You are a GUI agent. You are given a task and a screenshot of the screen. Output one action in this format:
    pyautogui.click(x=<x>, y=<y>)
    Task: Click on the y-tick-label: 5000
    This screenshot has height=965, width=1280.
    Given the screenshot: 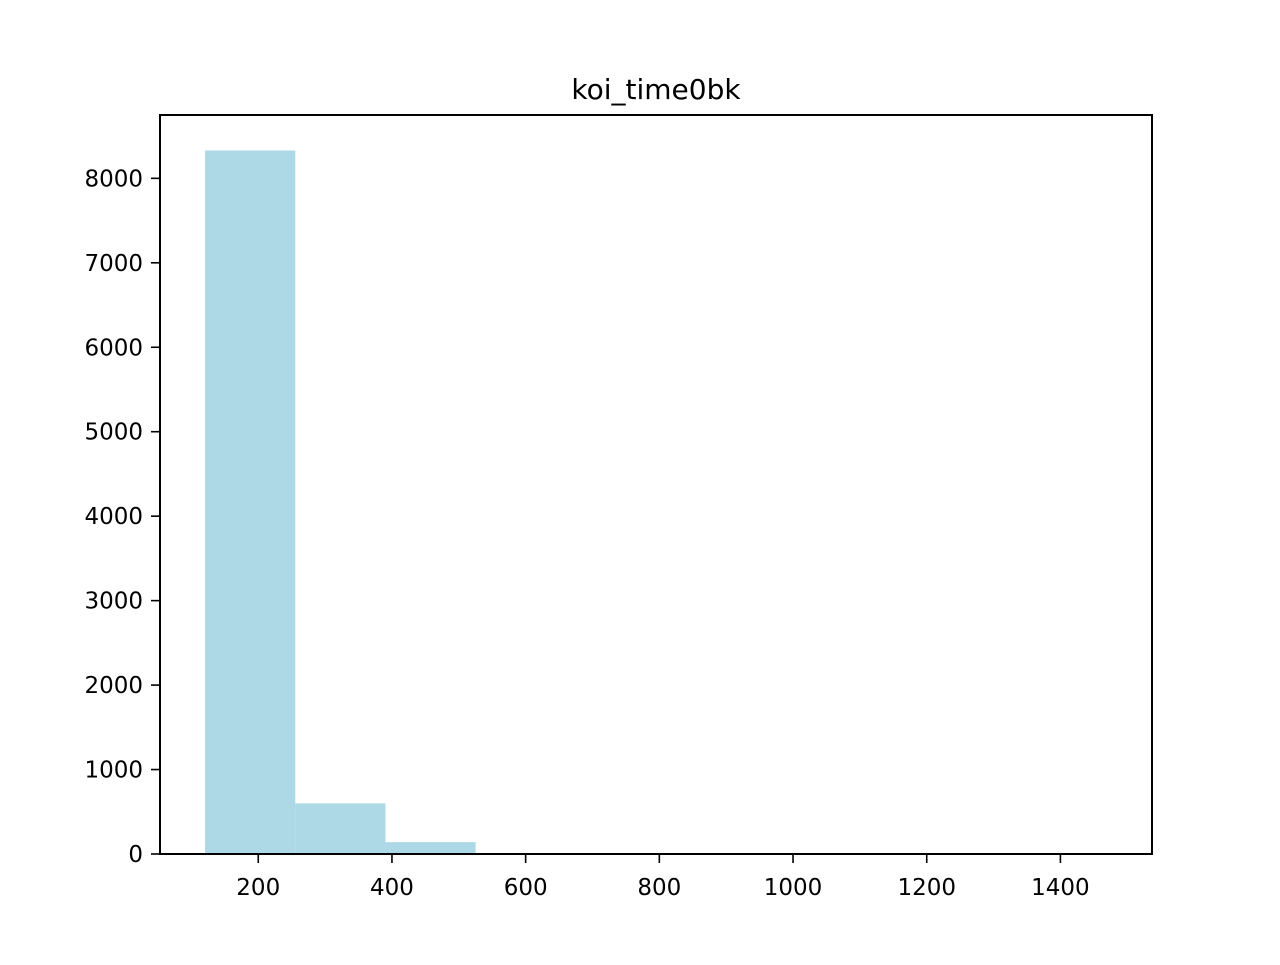 What is the action you would take?
    pyautogui.click(x=113, y=433)
    